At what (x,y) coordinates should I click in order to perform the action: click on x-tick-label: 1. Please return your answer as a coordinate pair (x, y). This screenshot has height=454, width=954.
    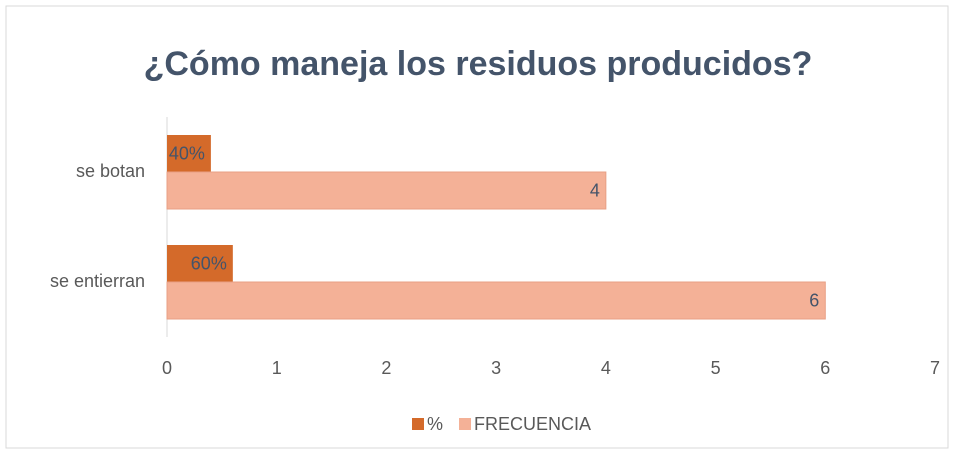
    Looking at the image, I should click on (277, 368).